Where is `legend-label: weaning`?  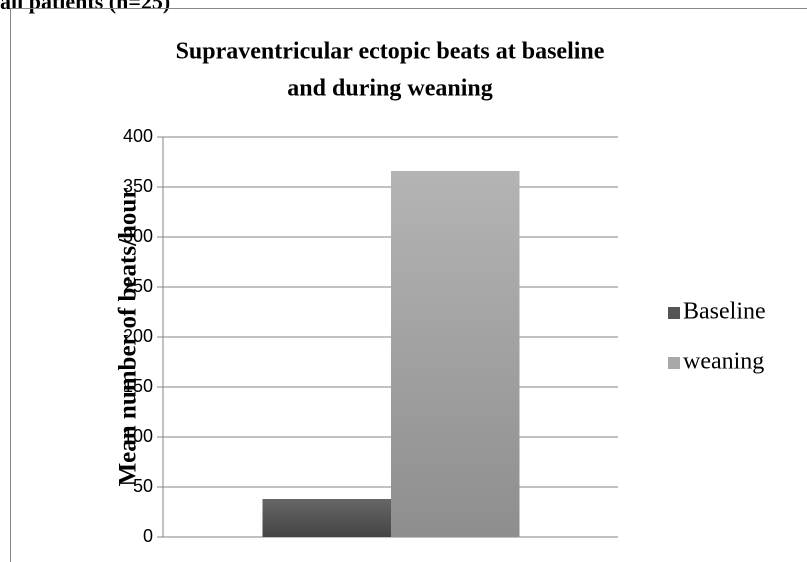 legend-label: weaning is located at coordinates (723, 362).